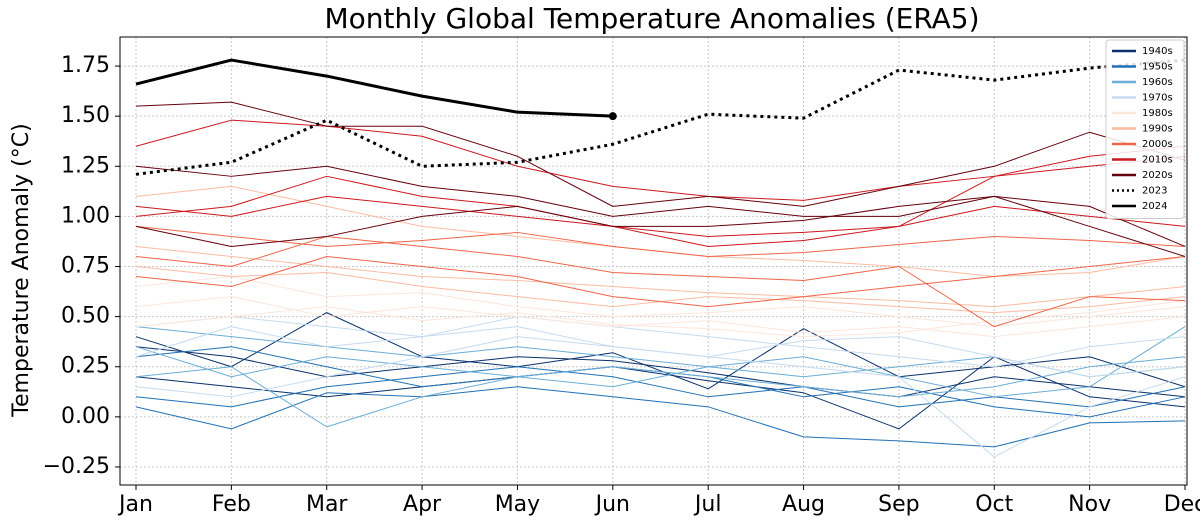 The image size is (1200, 528). What do you see at coordinates (1157, 82) in the screenshot?
I see `legend-label: 1960s` at bounding box center [1157, 82].